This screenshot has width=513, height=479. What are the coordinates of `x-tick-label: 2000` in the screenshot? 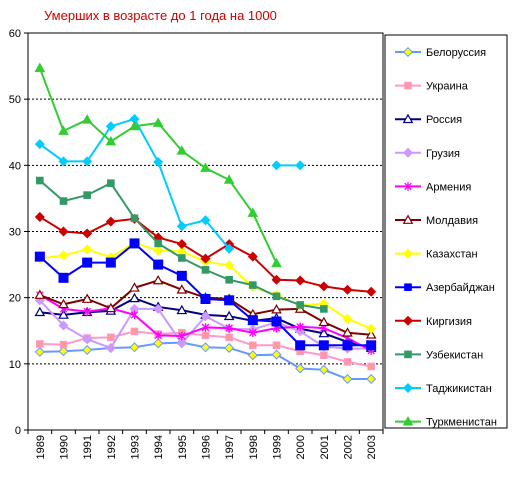 It's located at (301, 447).